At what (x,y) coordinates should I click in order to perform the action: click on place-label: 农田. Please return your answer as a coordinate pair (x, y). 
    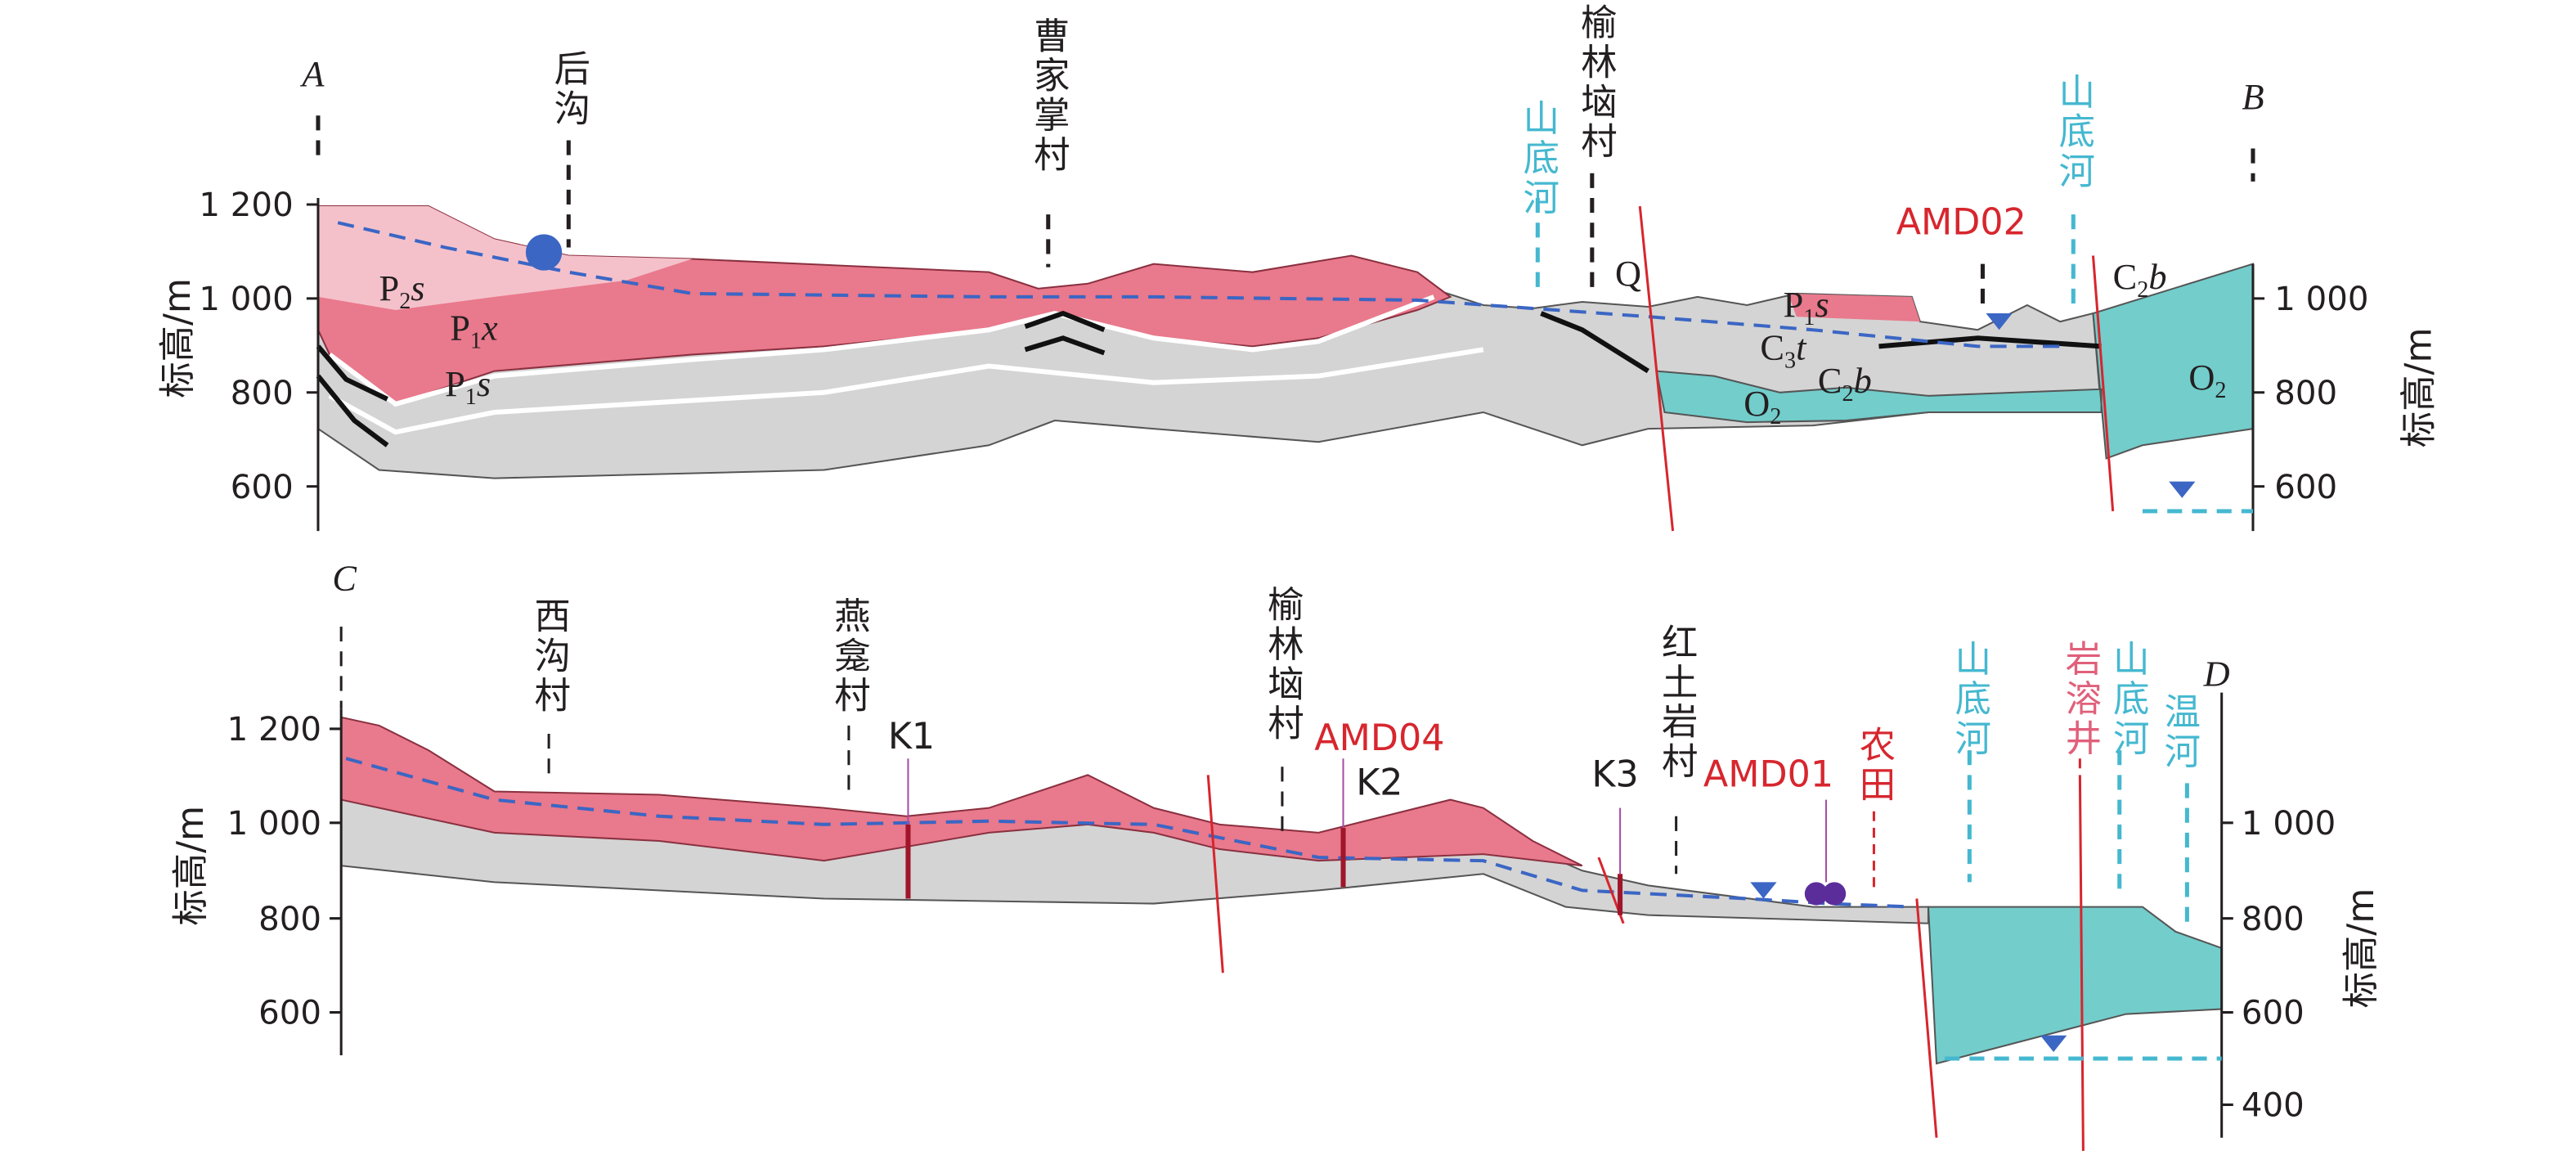
    Looking at the image, I should click on (1874, 765).